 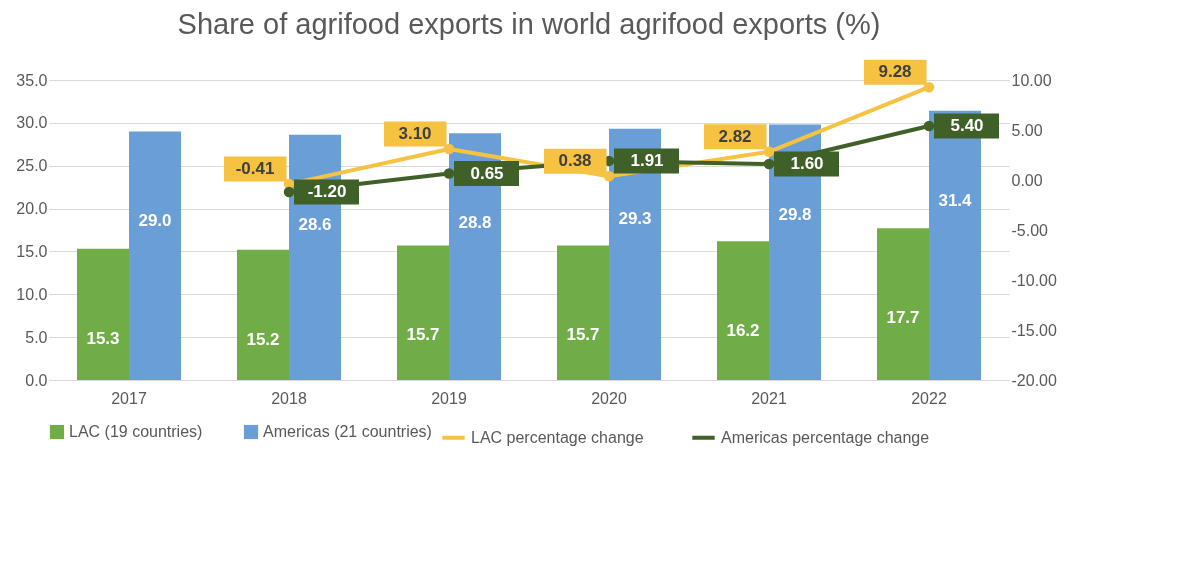 What do you see at coordinates (1027, 180) in the screenshot?
I see `y2-tick-label: 0.00` at bounding box center [1027, 180].